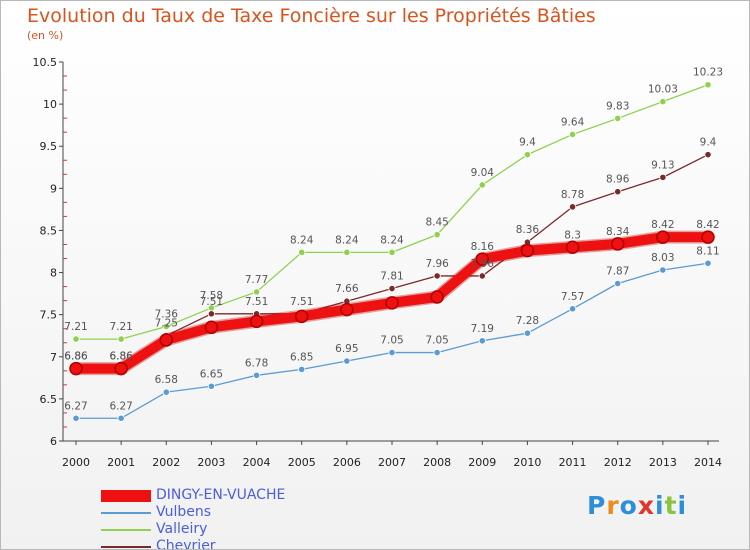 The height and width of the screenshot is (550, 750). Describe the element at coordinates (186, 544) in the screenshot. I see `legend-label: Chevrier` at that location.